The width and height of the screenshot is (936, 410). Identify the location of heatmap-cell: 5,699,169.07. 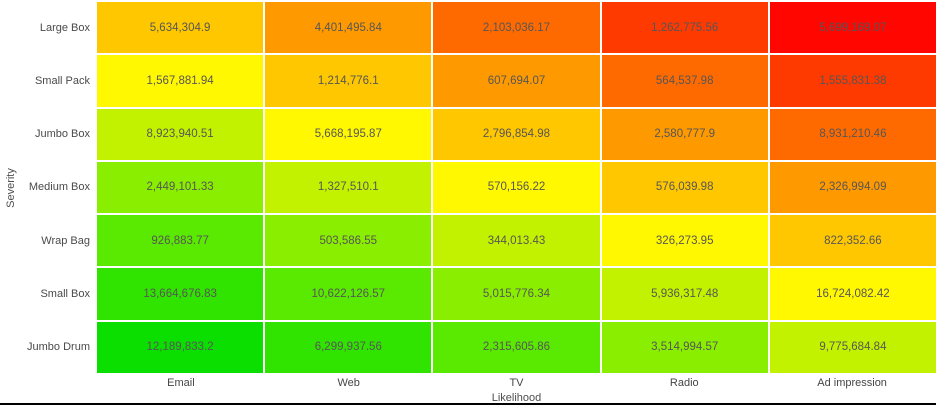
(852, 28).